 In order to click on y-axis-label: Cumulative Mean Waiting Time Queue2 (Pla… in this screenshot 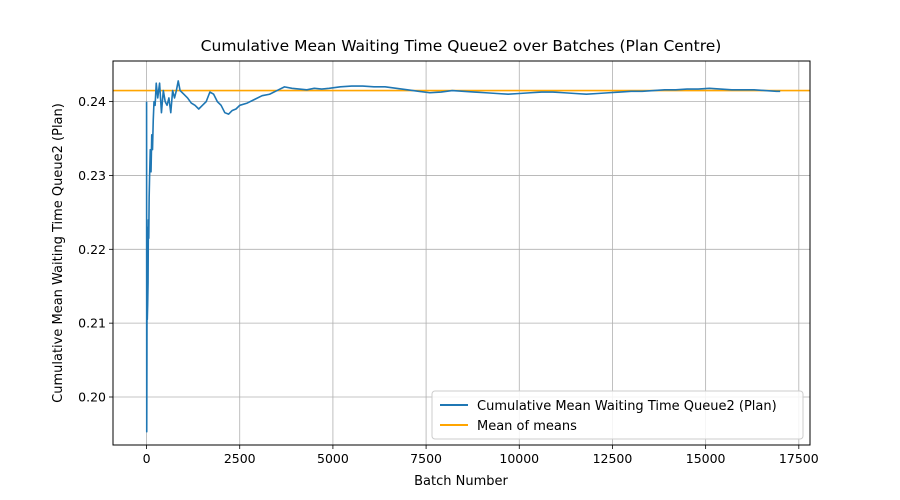, I will do `click(58, 253)`.